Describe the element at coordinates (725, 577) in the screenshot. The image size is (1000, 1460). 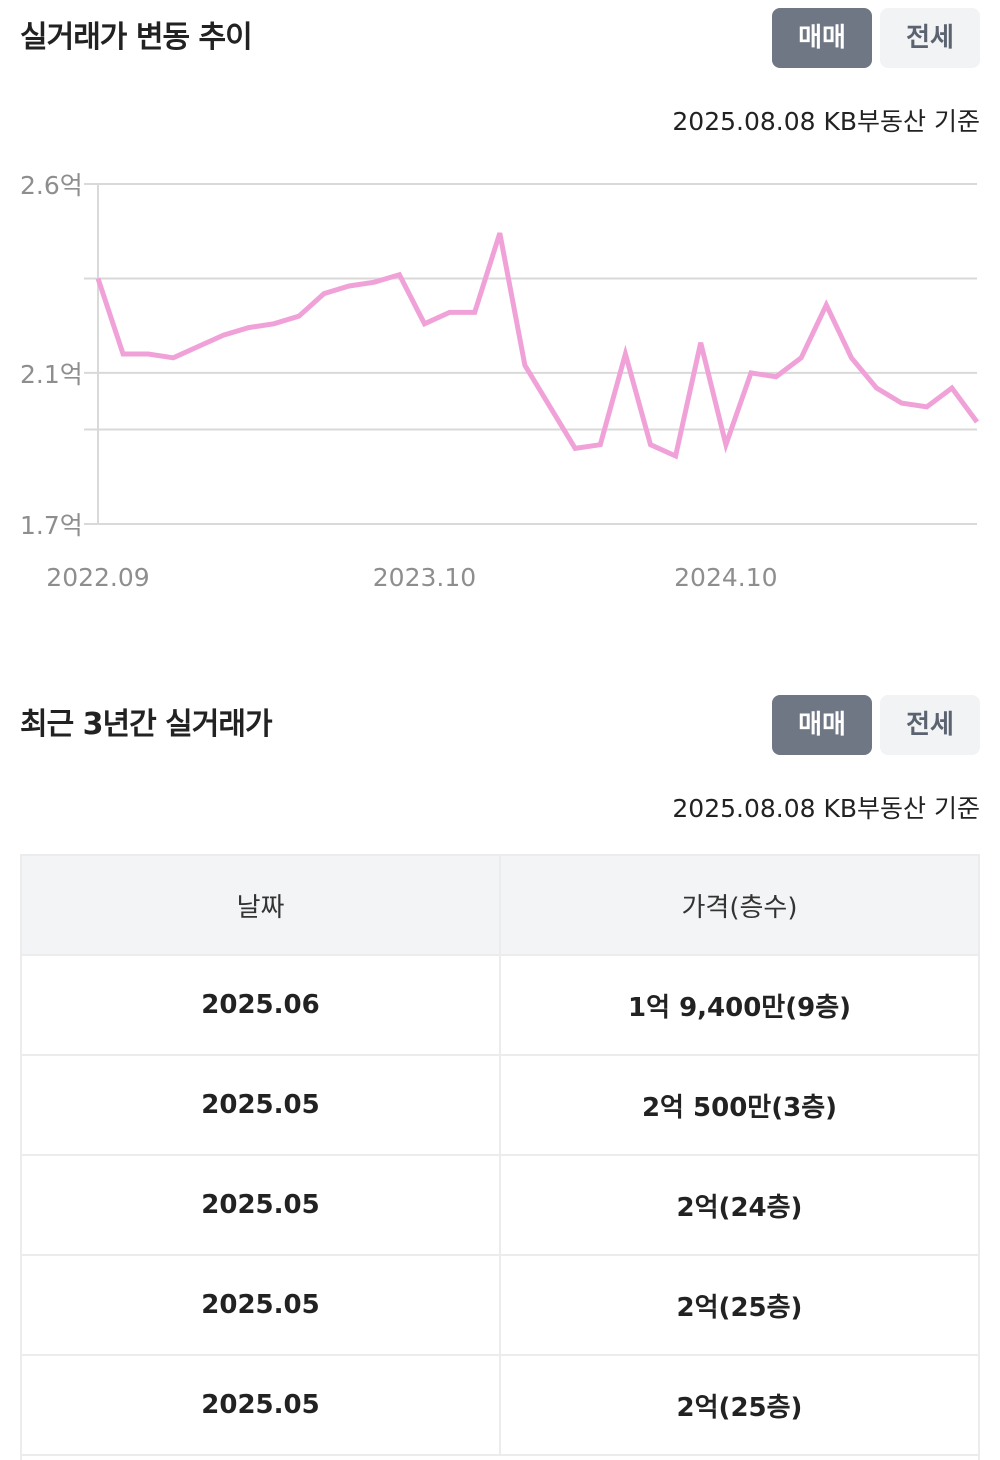
I see `x-tick-label: 2024.10` at that location.